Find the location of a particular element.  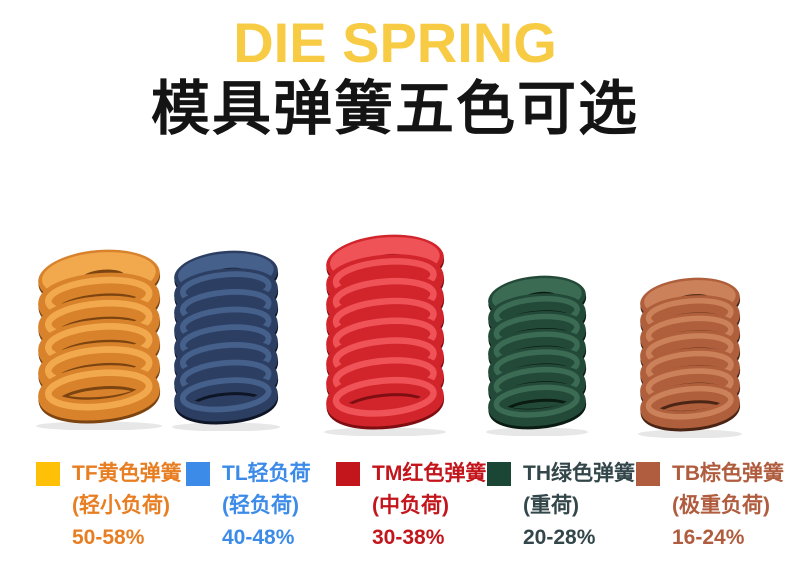

legend-item-tm-red: TM红色弹簧 (中负荷) 30-38% is located at coordinates (411, 506).